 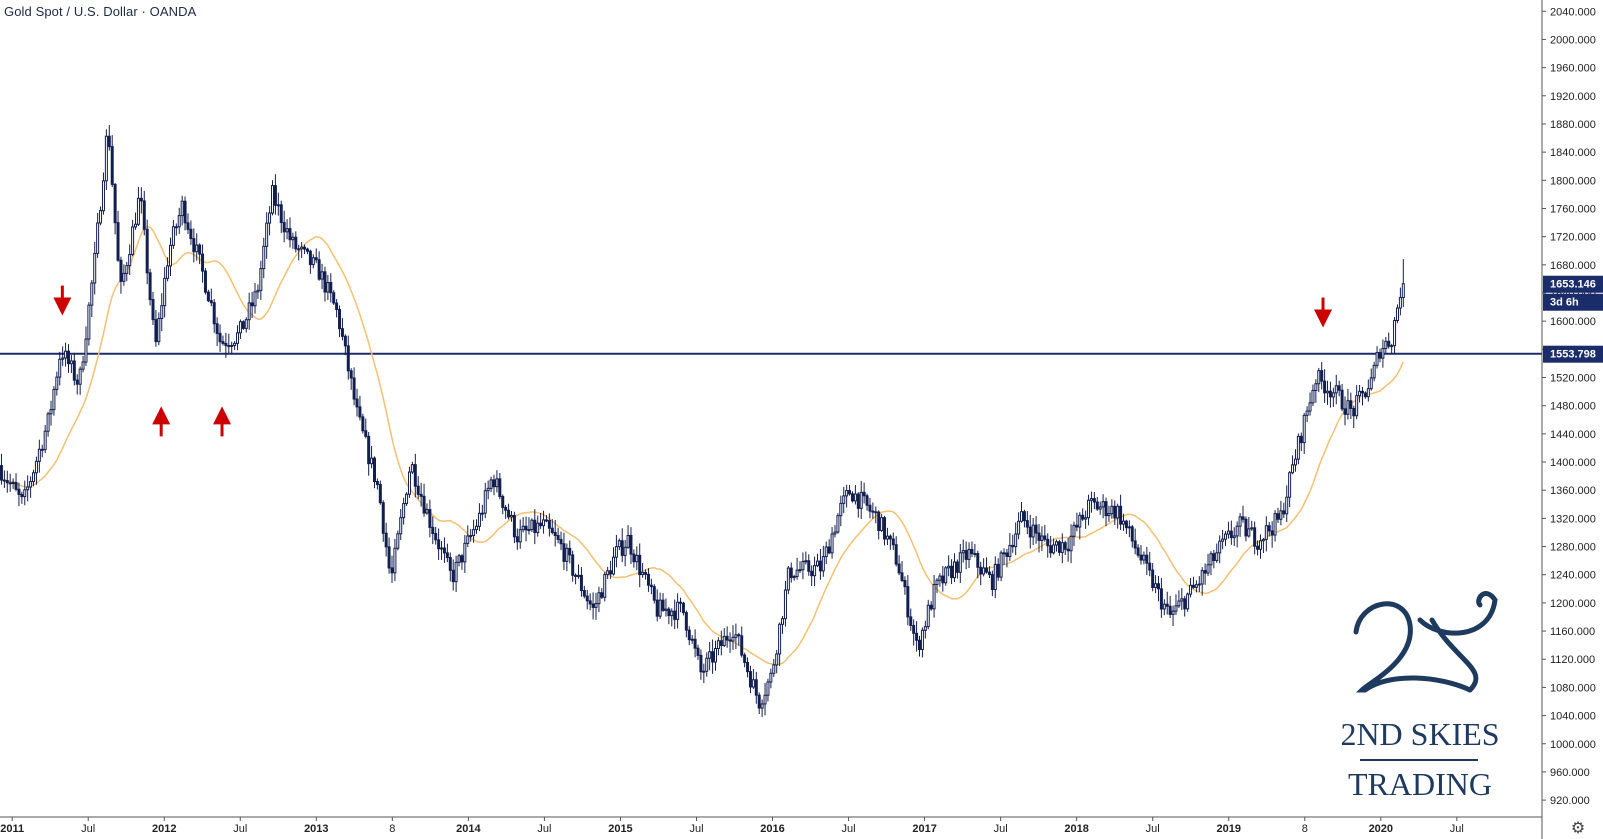 What do you see at coordinates (1573, 491) in the screenshot?
I see `y-tick-label: 1360.000` at bounding box center [1573, 491].